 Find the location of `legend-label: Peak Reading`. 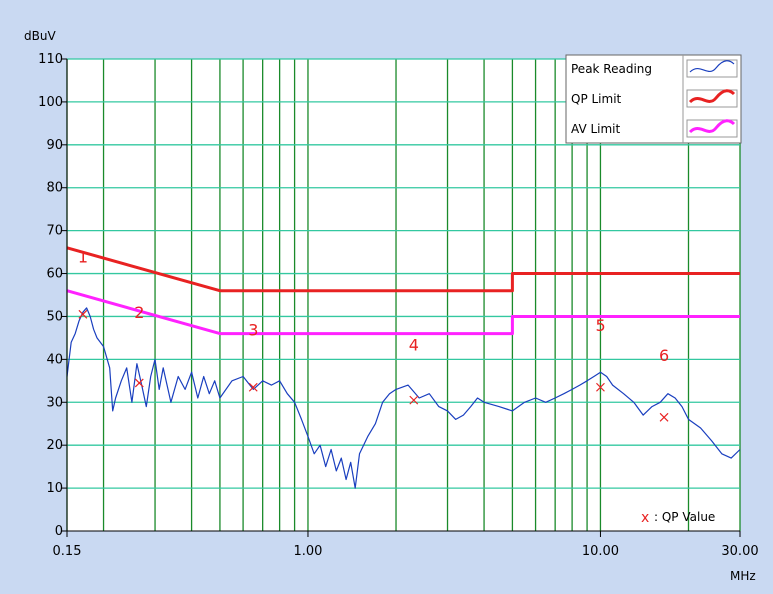

legend-label: Peak Reading is located at coordinates (611, 69).